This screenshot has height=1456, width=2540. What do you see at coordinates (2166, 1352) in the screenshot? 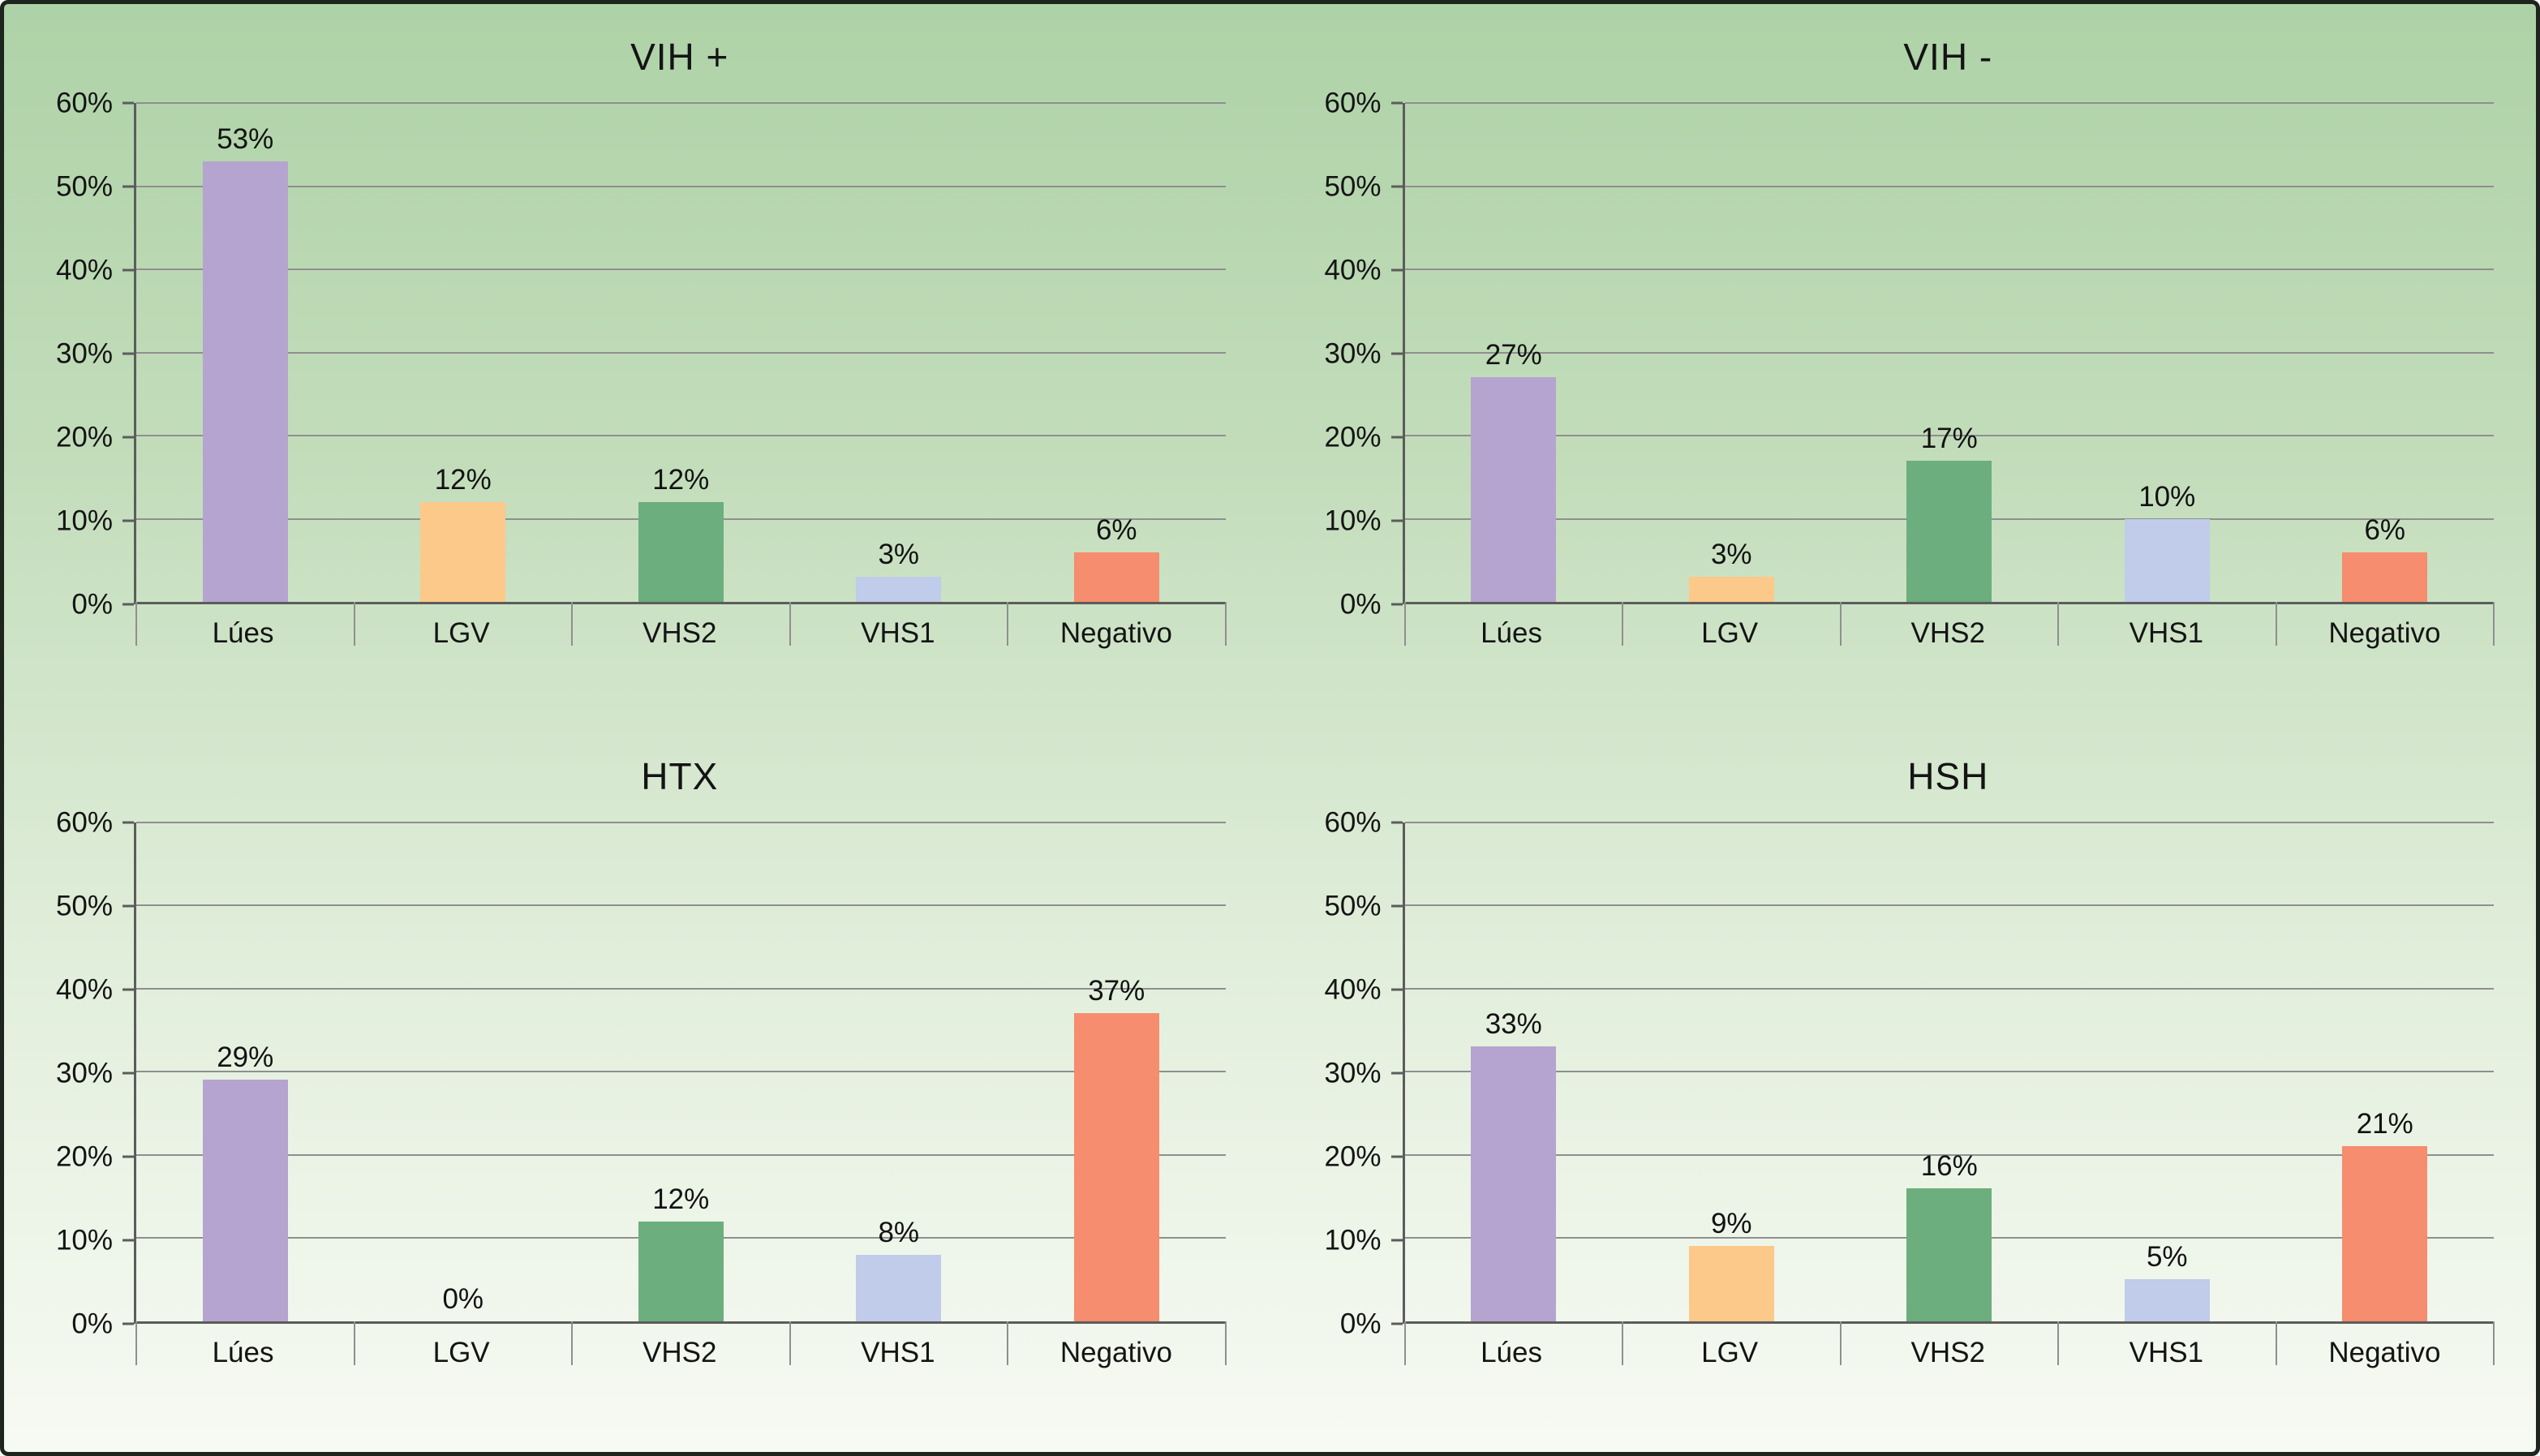
I see `x-axis-label: VHS1` at bounding box center [2166, 1352].